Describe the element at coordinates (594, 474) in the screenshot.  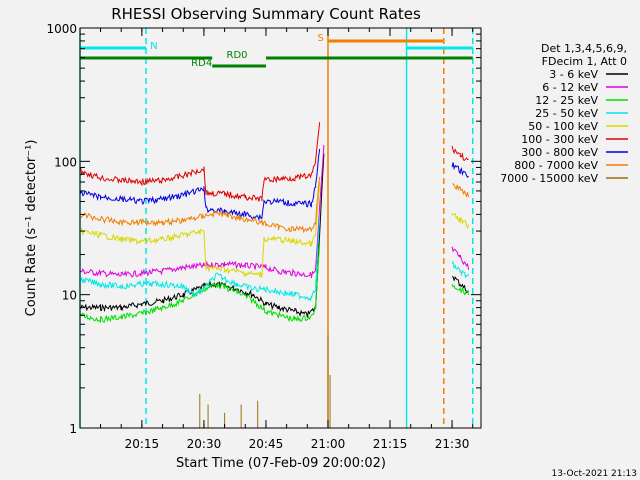
I see `timestamp: 13-Oct-2021 21:13` at that location.